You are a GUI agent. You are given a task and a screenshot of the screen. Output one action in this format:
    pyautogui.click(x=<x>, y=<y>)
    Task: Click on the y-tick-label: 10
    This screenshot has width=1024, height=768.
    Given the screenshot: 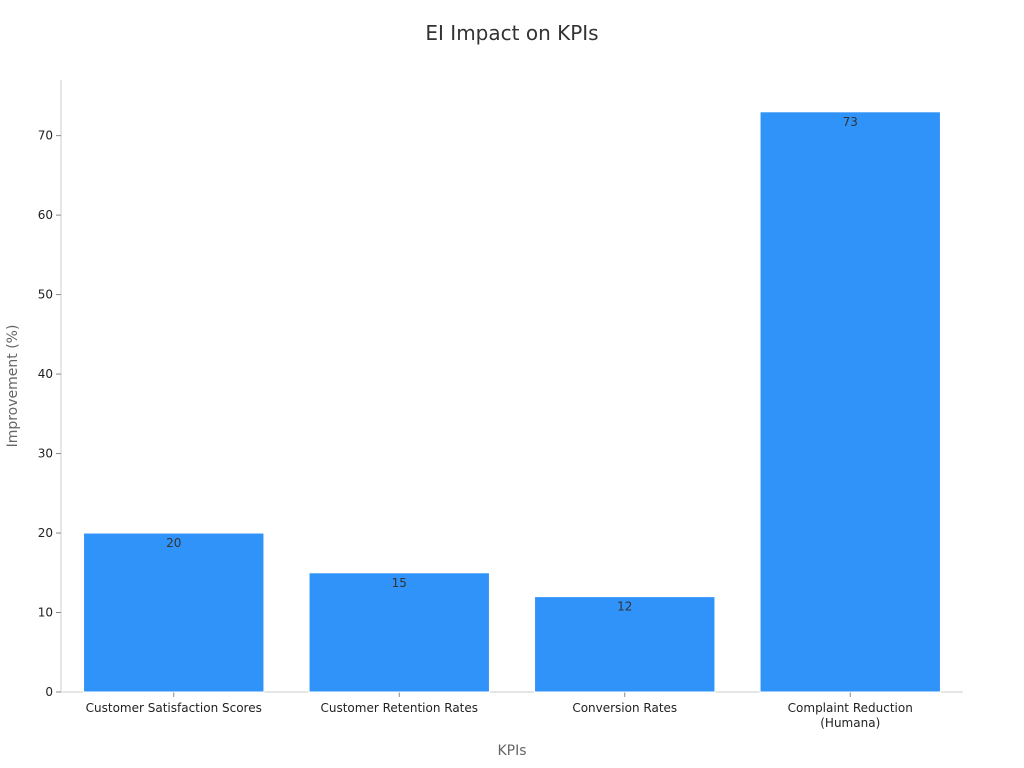 What is the action you would take?
    pyautogui.click(x=45, y=613)
    